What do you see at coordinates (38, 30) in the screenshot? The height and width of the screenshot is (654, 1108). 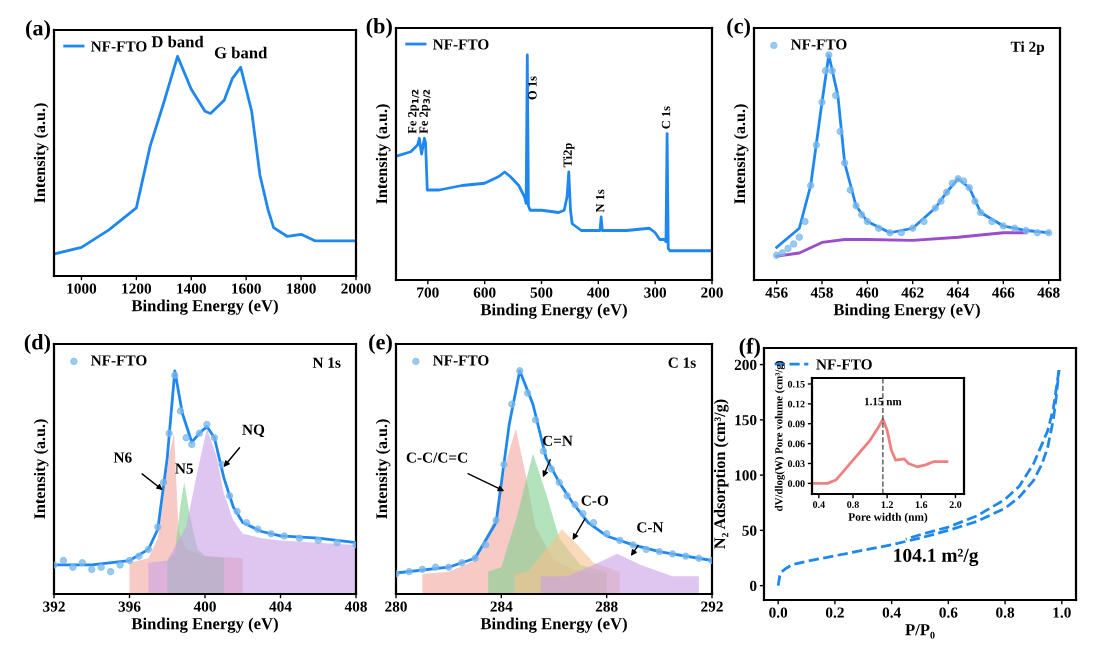 I see `chart-title: (a)` at bounding box center [38, 30].